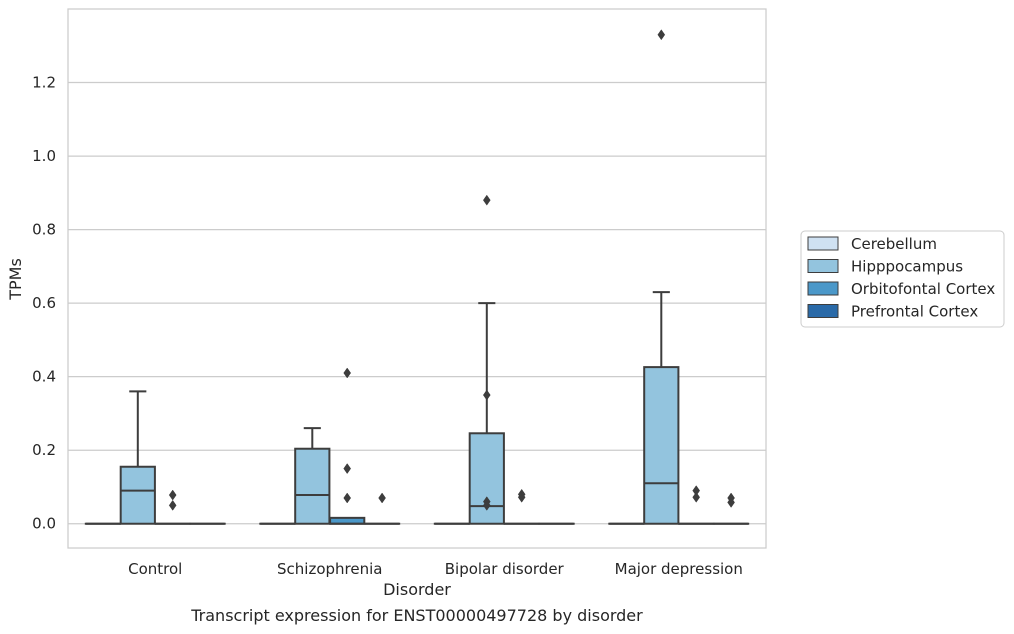 This screenshot has height=634, width=1014. I want to click on y-tick-label: 0.8, so click(44, 230).